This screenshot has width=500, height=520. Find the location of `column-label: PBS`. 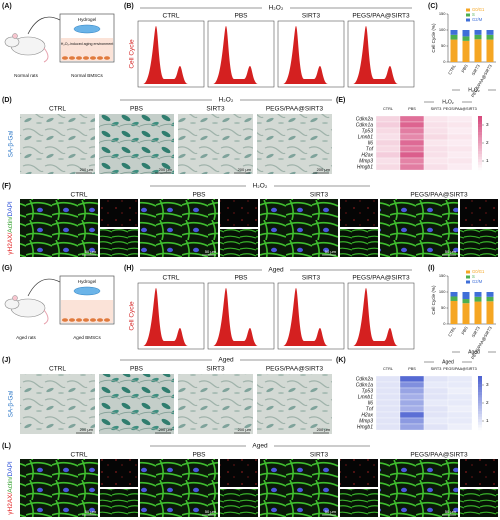

column-label: PBS is located at coordinates (199, 195).